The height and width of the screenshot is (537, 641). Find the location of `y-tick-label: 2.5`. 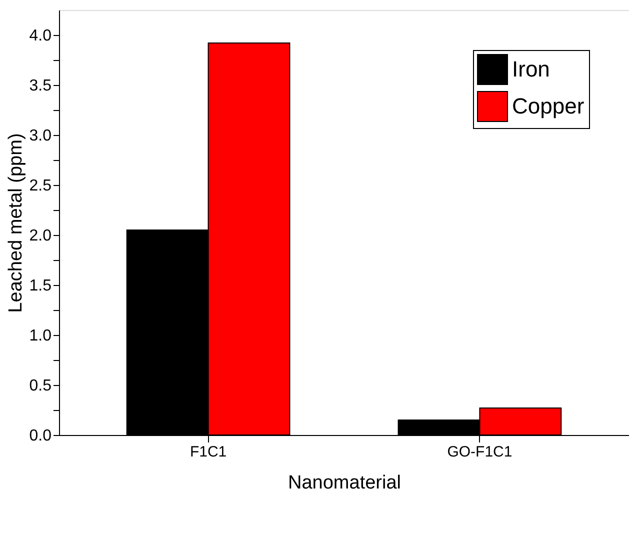

y-tick-label: 2.5 is located at coordinates (40, 186).